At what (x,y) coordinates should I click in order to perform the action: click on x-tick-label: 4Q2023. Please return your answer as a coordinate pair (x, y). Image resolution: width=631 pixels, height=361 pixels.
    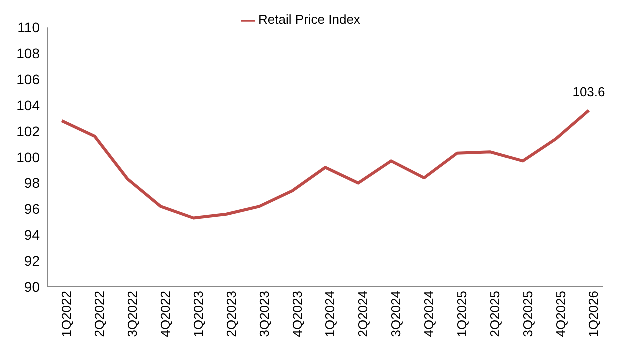
    Looking at the image, I should click on (297, 314).